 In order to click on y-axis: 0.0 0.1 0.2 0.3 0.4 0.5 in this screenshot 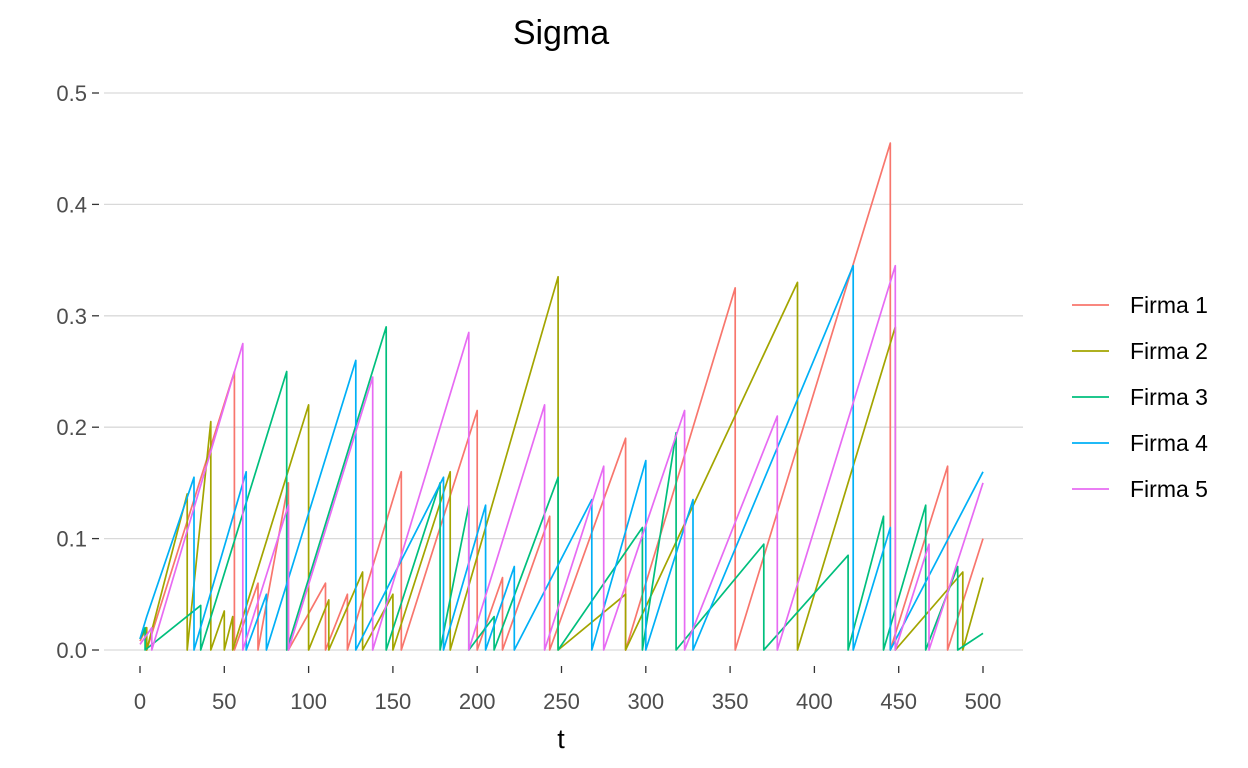, I will do `click(77, 372)`.